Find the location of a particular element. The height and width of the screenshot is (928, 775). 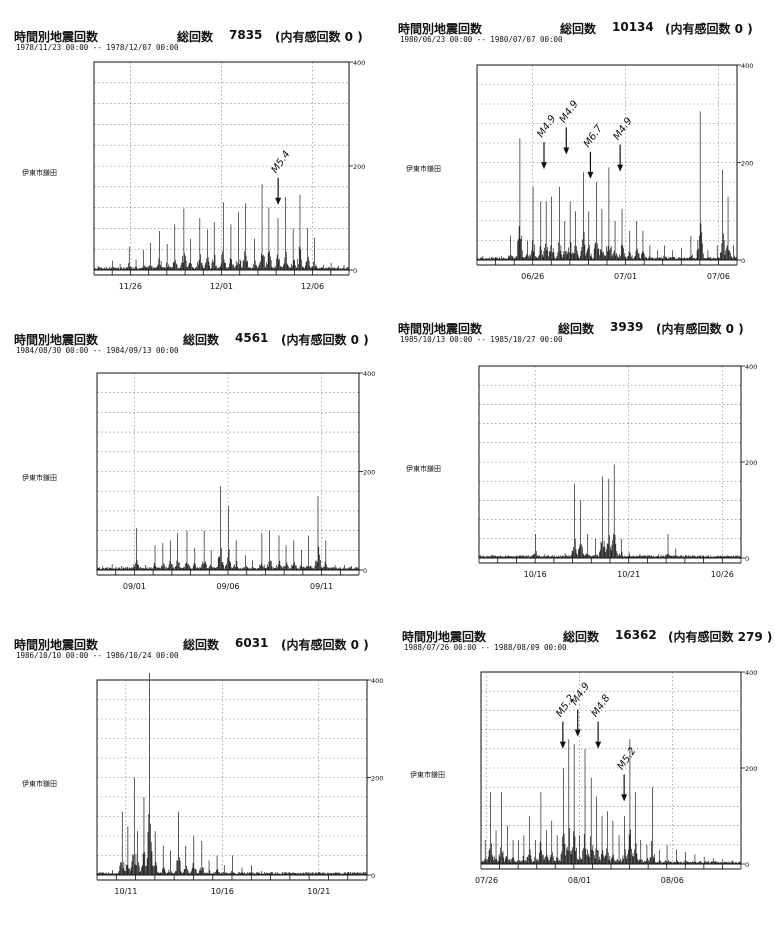

total-count-value: 7835 is located at coordinates (246, 35).